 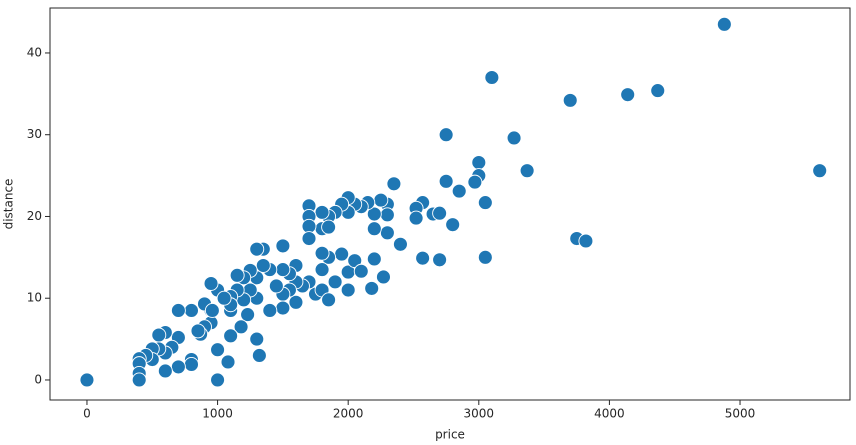 I want to click on x-tick-label: 5000, so click(x=740, y=414).